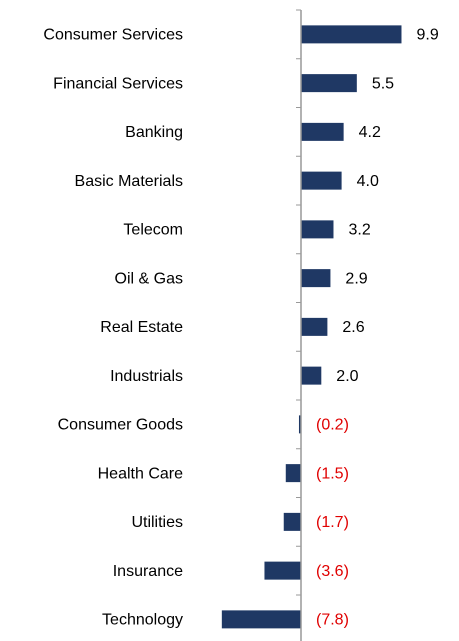 The image size is (459, 641). What do you see at coordinates (129, 181) in the screenshot?
I see `category-label: Basic Materials` at bounding box center [129, 181].